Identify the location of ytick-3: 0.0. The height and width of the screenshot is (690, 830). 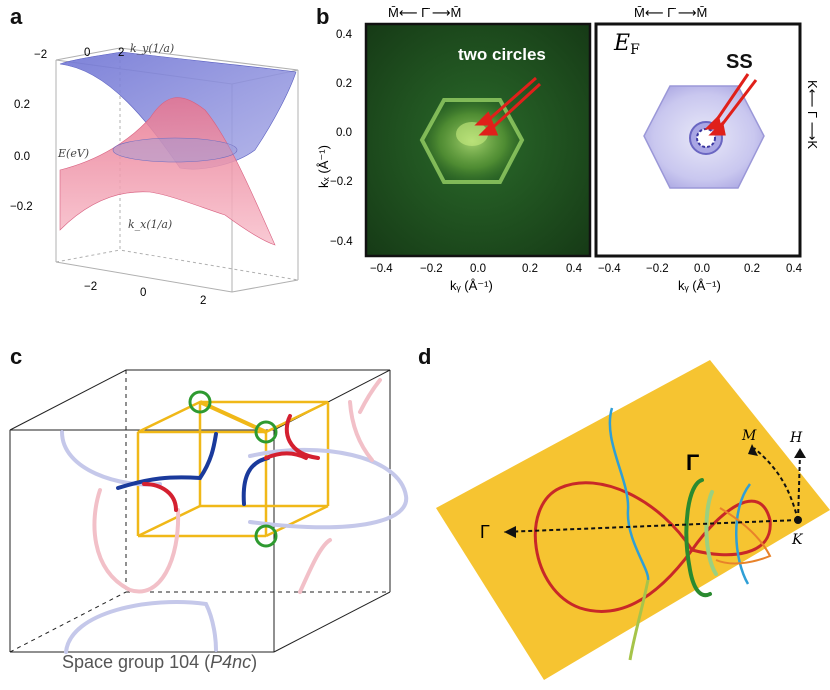
(344, 133).